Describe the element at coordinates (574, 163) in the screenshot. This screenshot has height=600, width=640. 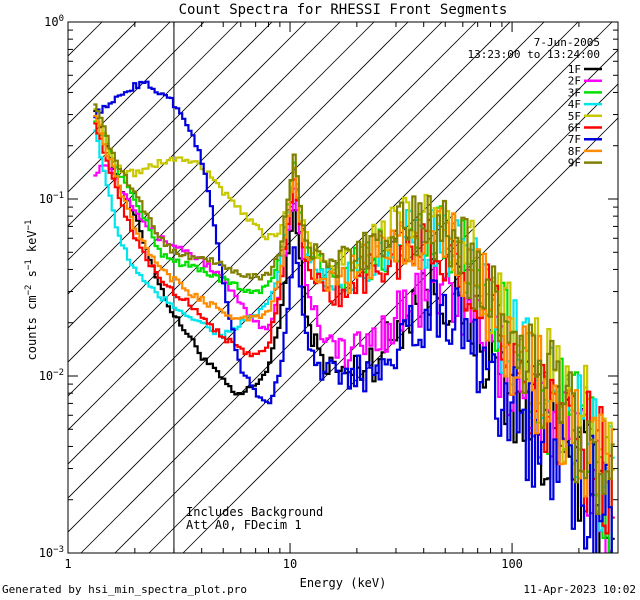
I see `legend-label-9F: 9F` at that location.